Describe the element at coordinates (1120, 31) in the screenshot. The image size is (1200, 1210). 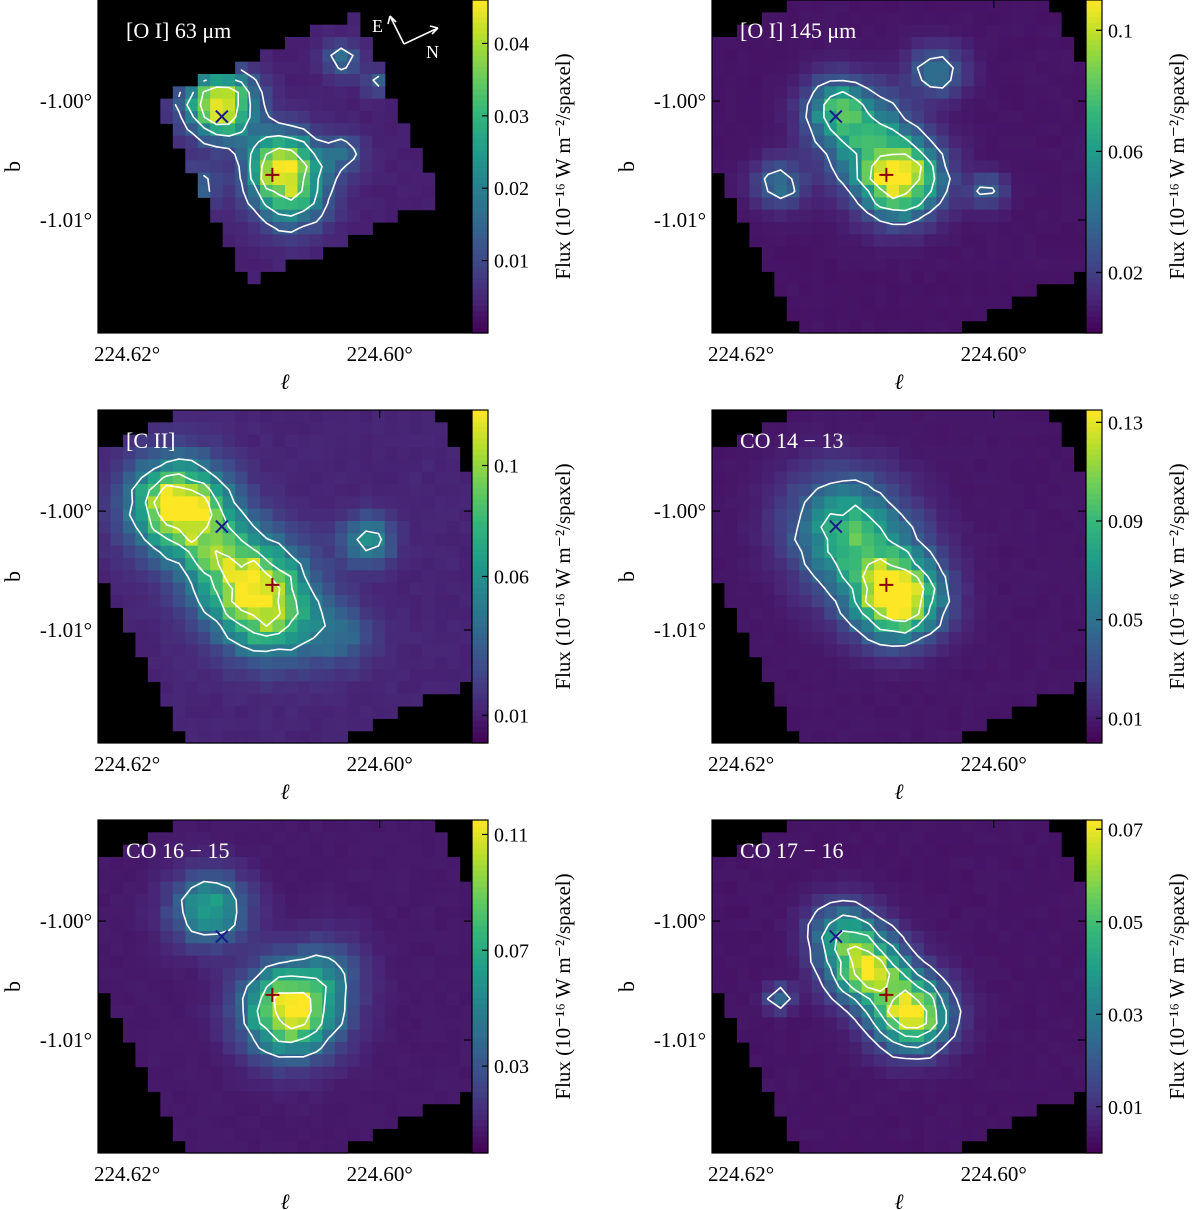
I see `colorbar-tick-label: 0.1` at that location.